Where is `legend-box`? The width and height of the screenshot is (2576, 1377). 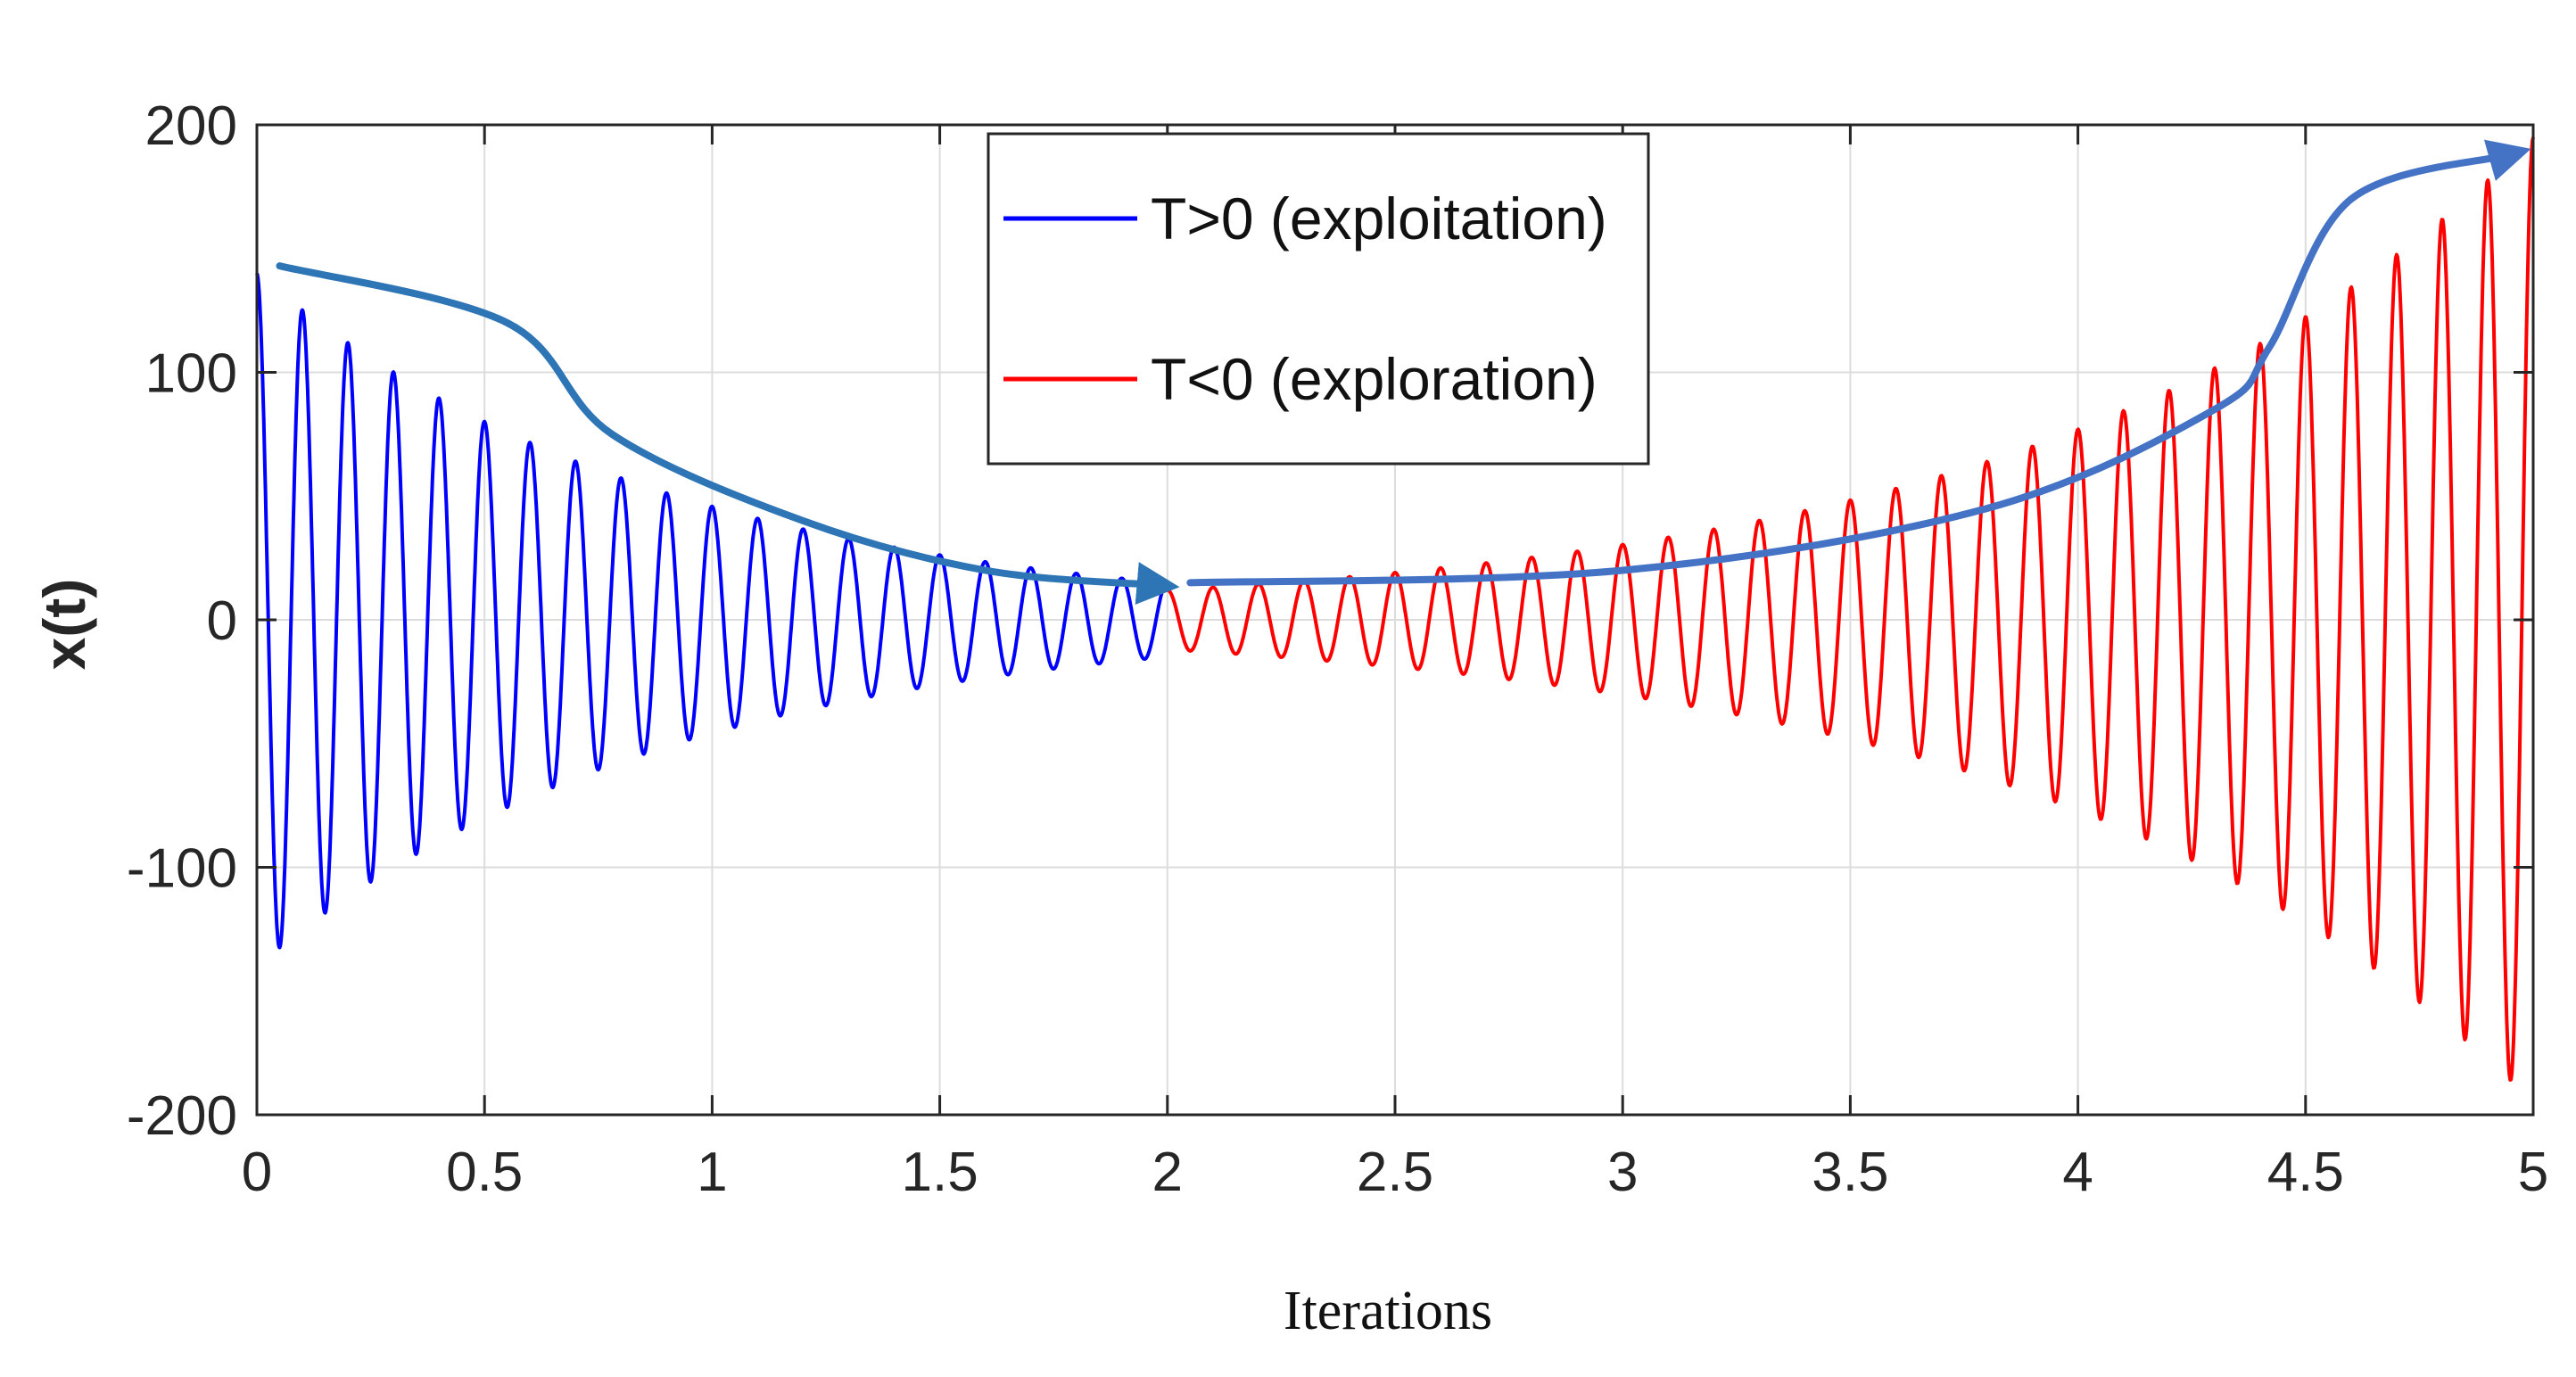
legend-box is located at coordinates (1319, 299).